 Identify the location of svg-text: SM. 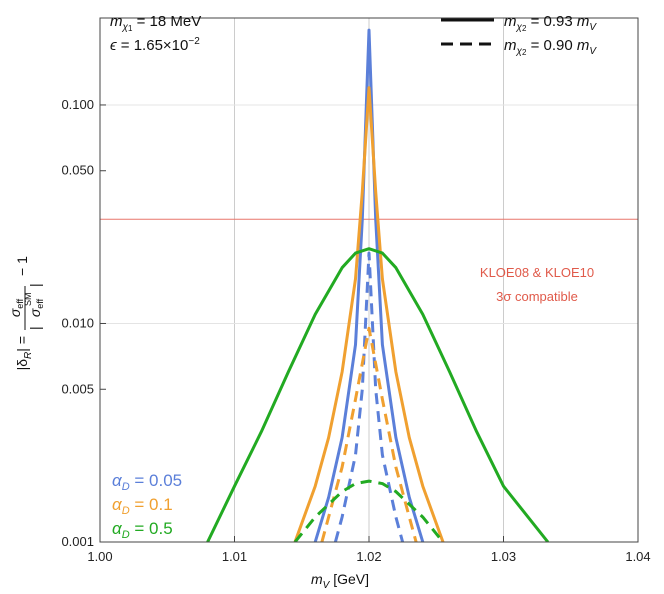
(28, 300).